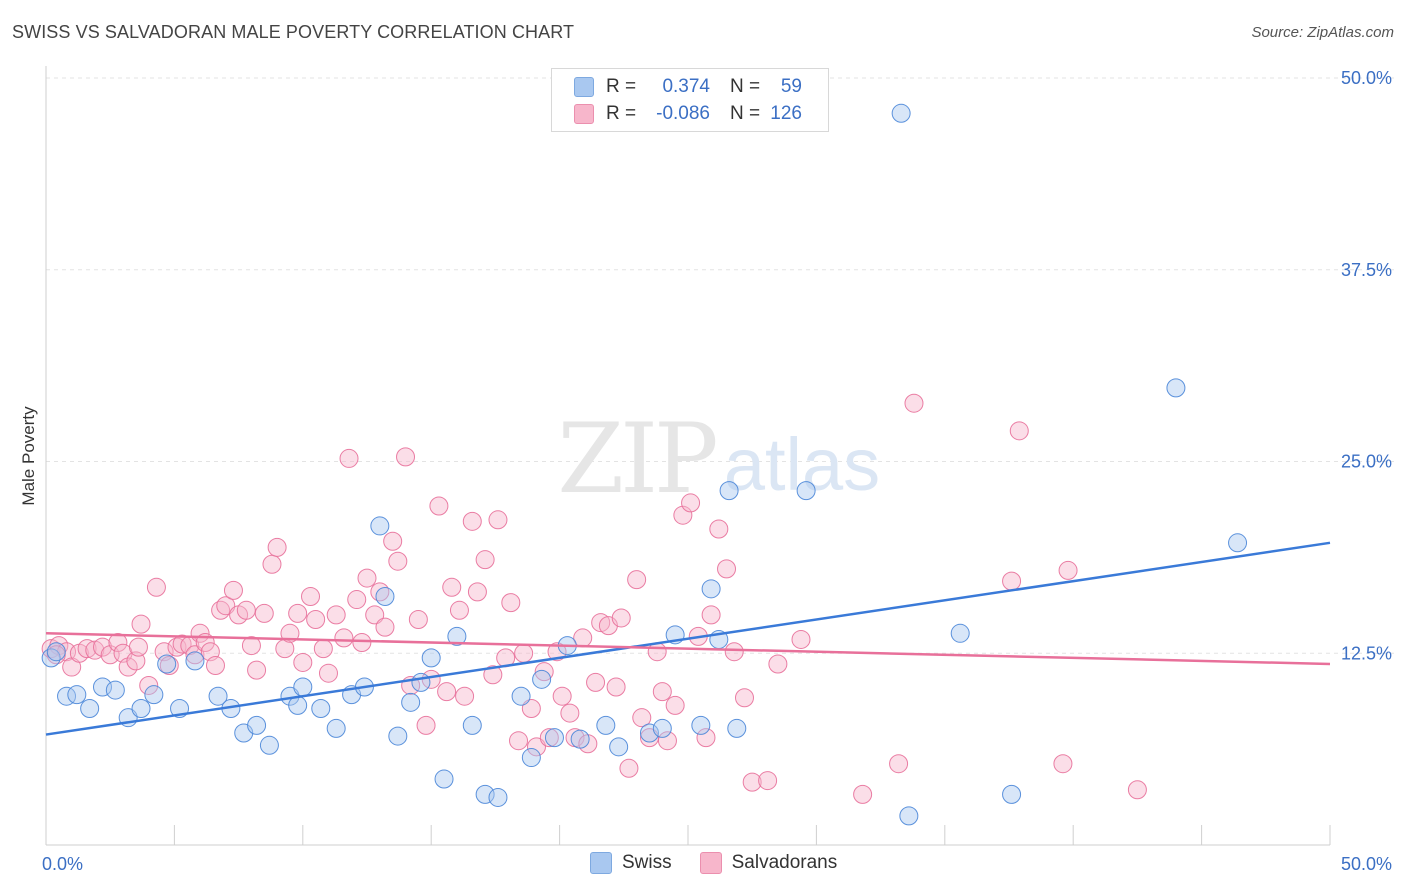 The height and width of the screenshot is (892, 1406). I want to click on series-legend-swatch-swiss, so click(601, 863).